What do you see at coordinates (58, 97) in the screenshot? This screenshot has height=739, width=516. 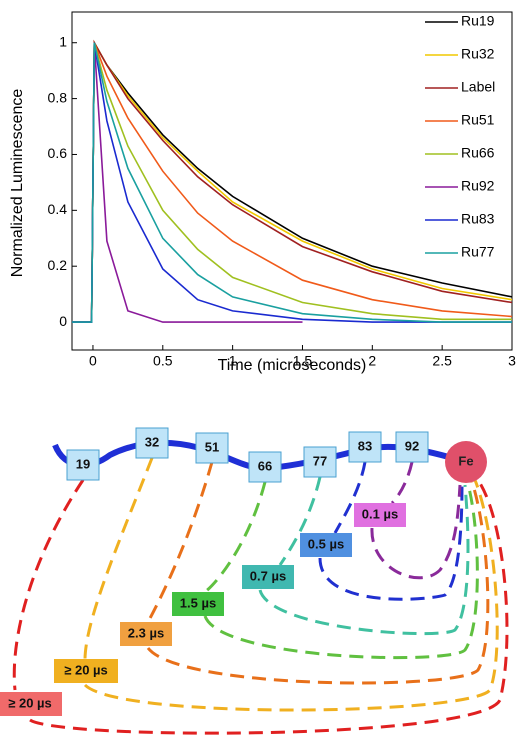 I see `y-tick-label: 0.8` at bounding box center [58, 97].